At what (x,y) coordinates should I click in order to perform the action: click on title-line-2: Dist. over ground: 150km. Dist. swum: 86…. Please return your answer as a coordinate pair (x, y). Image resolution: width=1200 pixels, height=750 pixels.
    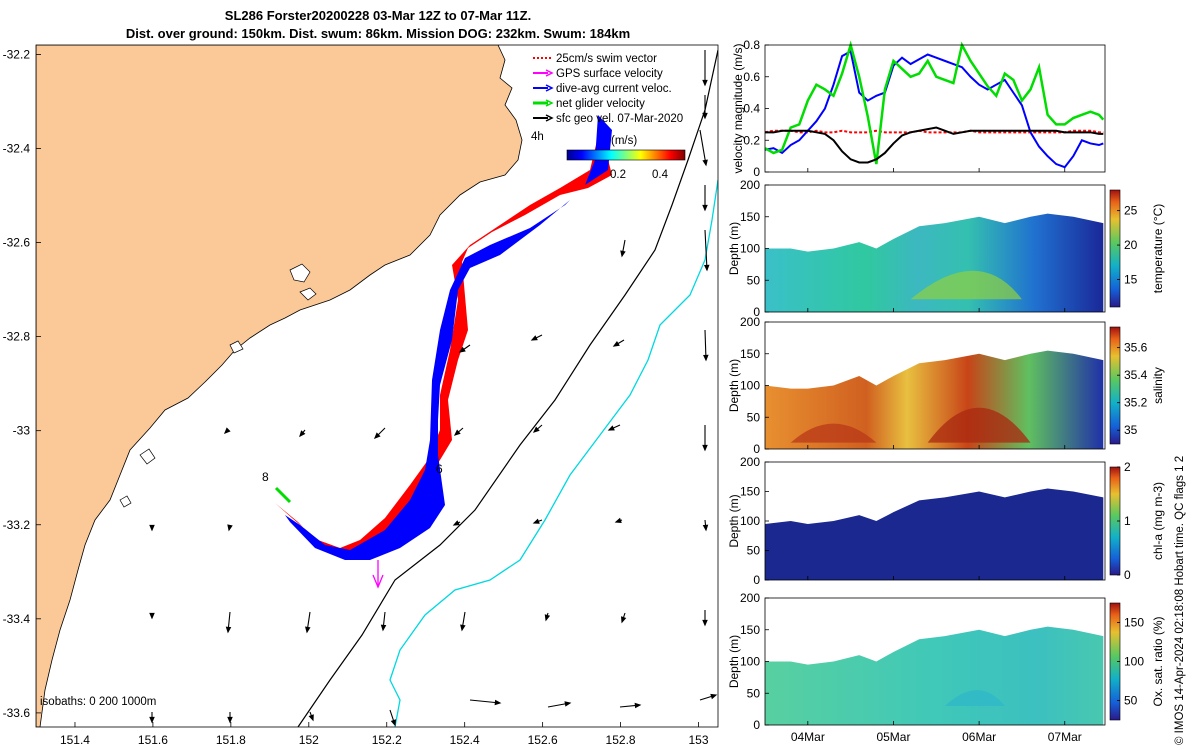
    Looking at the image, I should click on (378, 33).